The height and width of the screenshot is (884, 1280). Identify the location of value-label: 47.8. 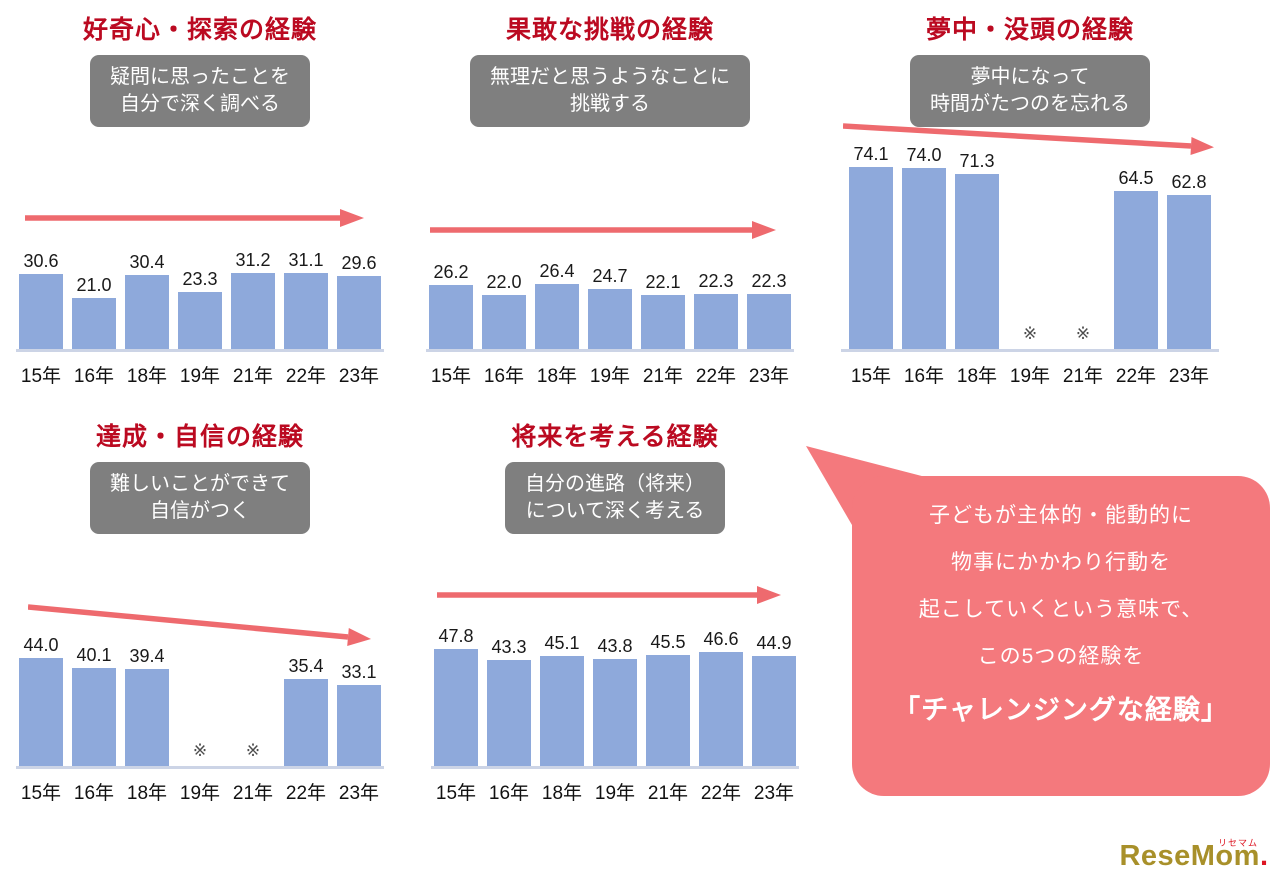
(456, 635).